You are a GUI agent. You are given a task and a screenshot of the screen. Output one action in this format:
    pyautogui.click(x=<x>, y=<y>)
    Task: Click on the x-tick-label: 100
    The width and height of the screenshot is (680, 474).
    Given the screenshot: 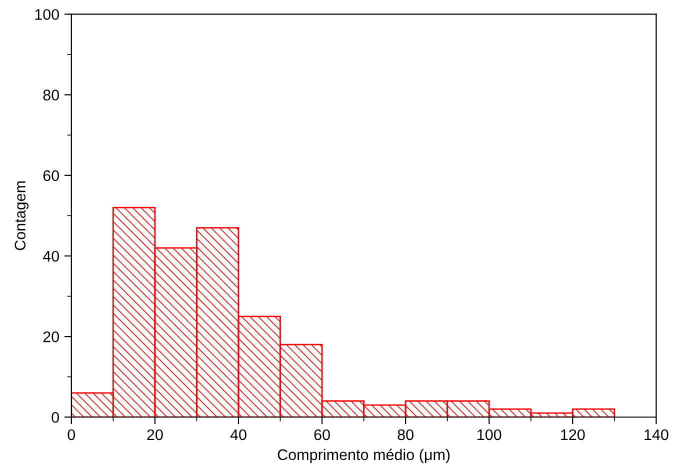 What is the action you would take?
    pyautogui.click(x=490, y=434)
    